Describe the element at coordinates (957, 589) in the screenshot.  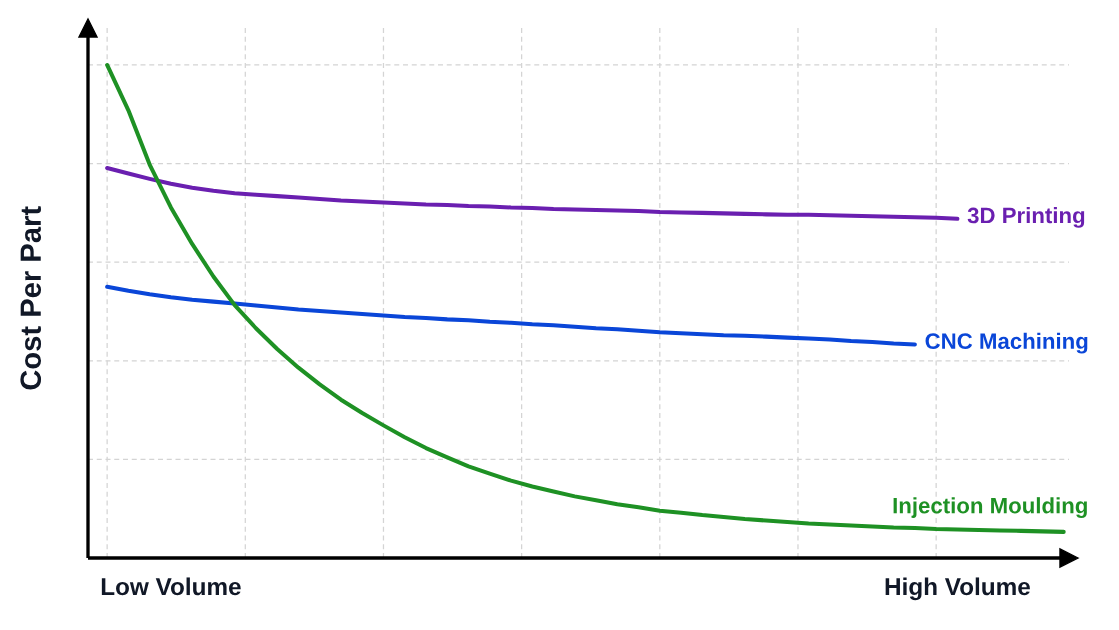
I see `x-tick-label: High Volume` at that location.